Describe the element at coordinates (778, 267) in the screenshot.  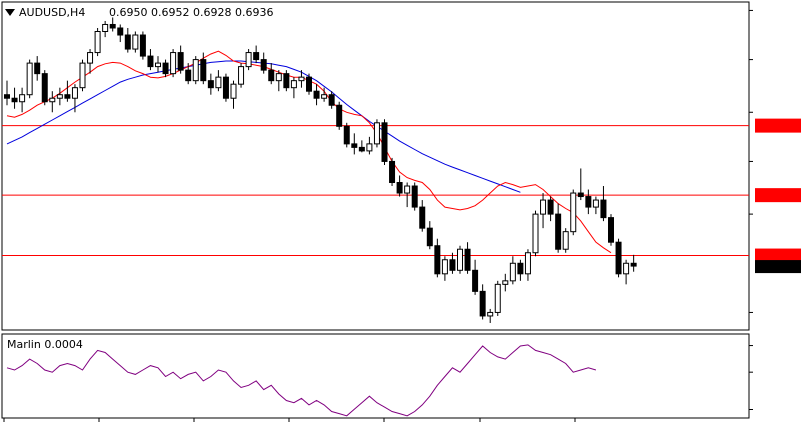
I see `current-price-tag` at that location.